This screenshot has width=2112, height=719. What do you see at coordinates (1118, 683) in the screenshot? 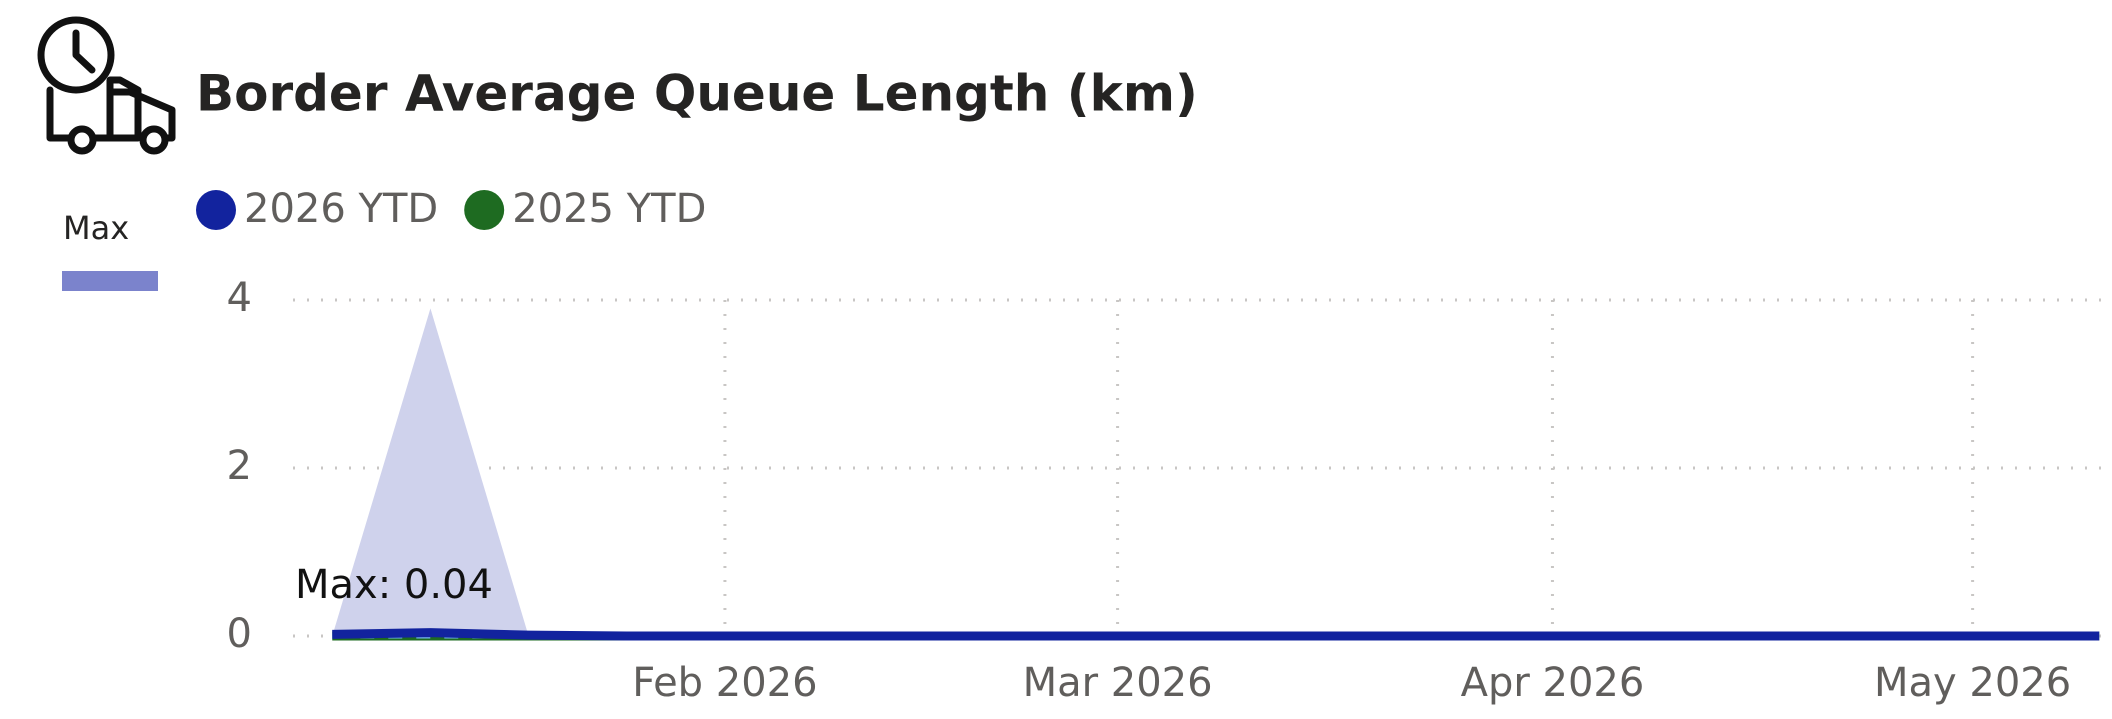
I see `x-tick-label: Mar 2026` at bounding box center [1118, 683].